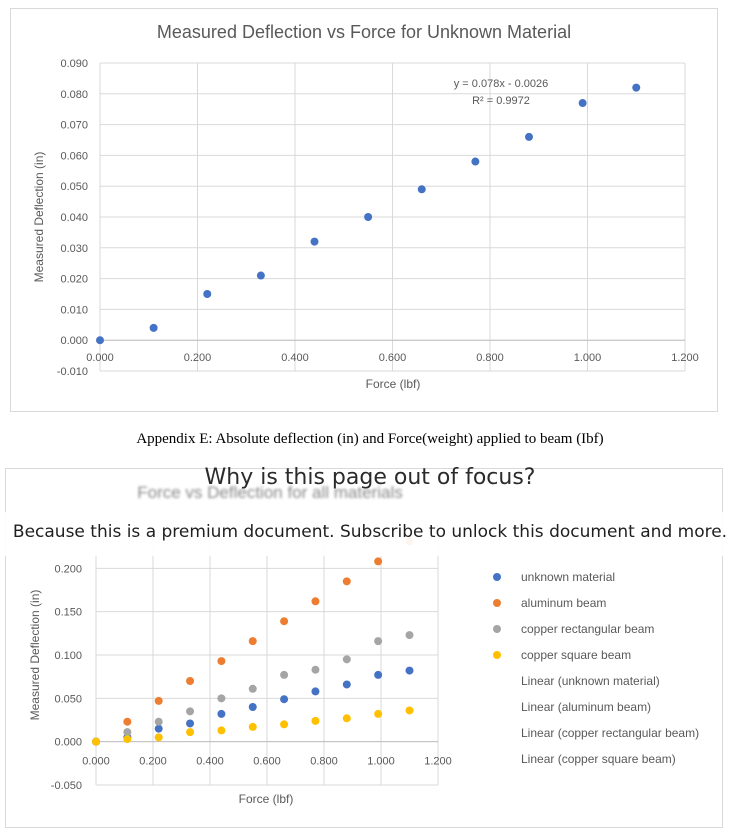 Image resolution: width=740 pixels, height=835 pixels. What do you see at coordinates (74, 280) in the screenshot?
I see `chart1-ytick-label: 0.020` at bounding box center [74, 280].